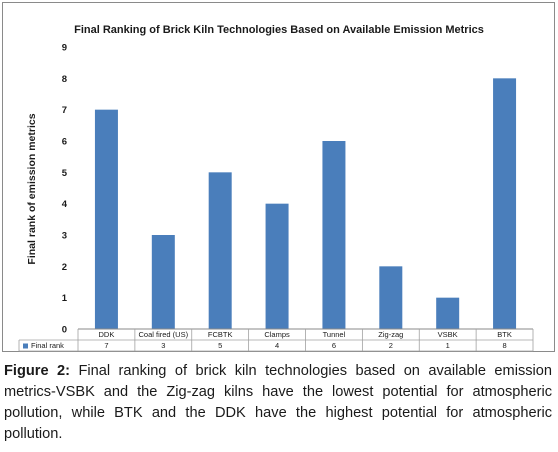  What do you see at coordinates (334, 235) in the screenshot?
I see `bar-tunnel` at bounding box center [334, 235].